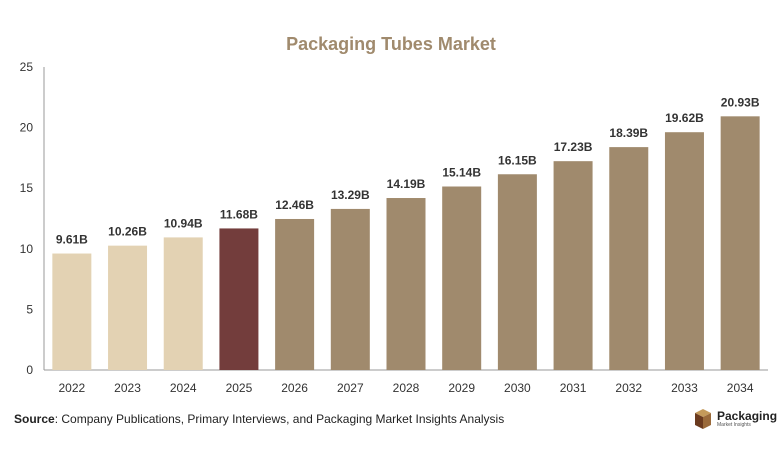 The image size is (782, 457). I want to click on chart-title: Packaging Tubes Market, so click(391, 44).